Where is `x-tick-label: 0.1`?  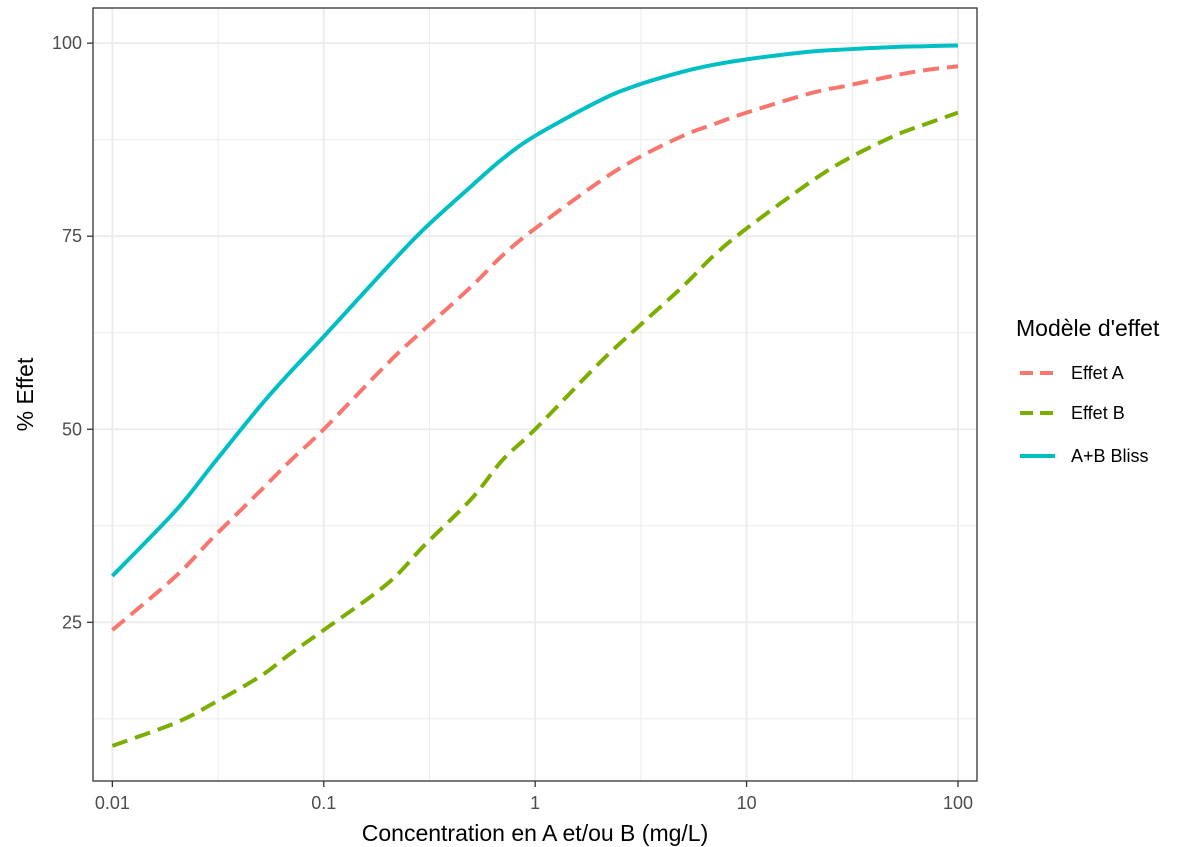
x-tick-label: 0.1 is located at coordinates (323, 803).